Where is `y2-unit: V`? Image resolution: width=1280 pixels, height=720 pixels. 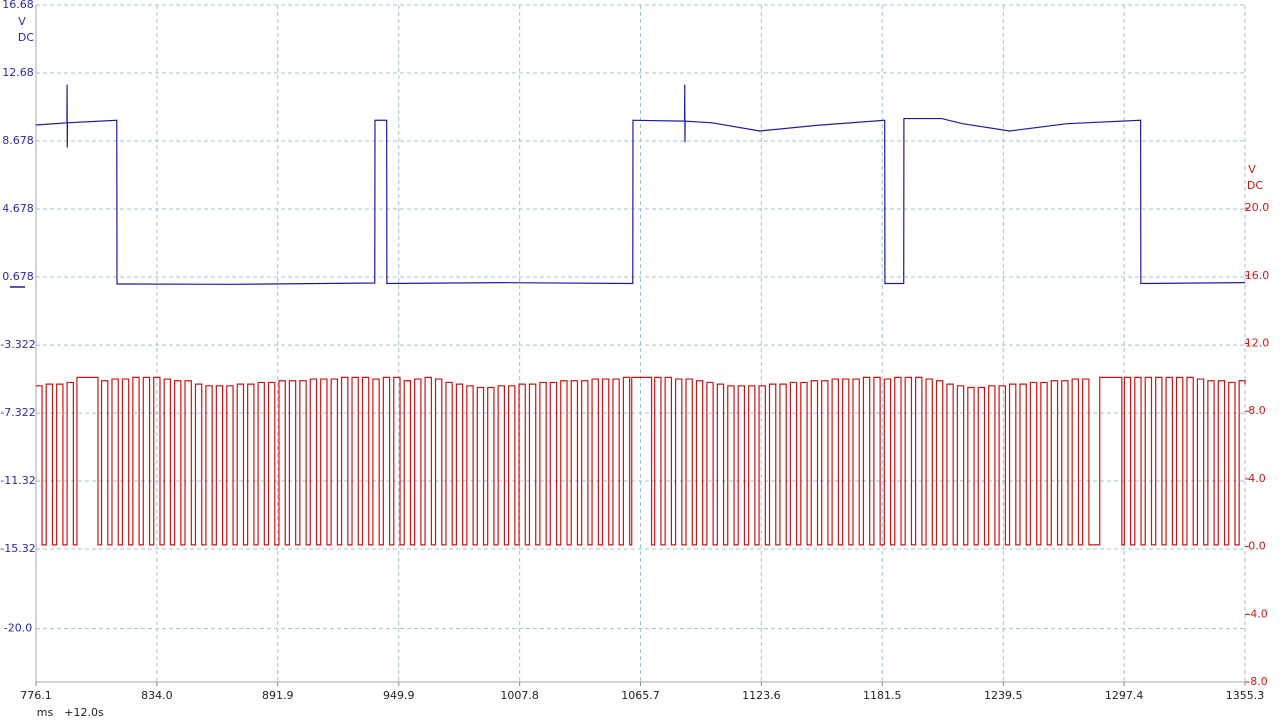 y2-unit: V is located at coordinates (1252, 169).